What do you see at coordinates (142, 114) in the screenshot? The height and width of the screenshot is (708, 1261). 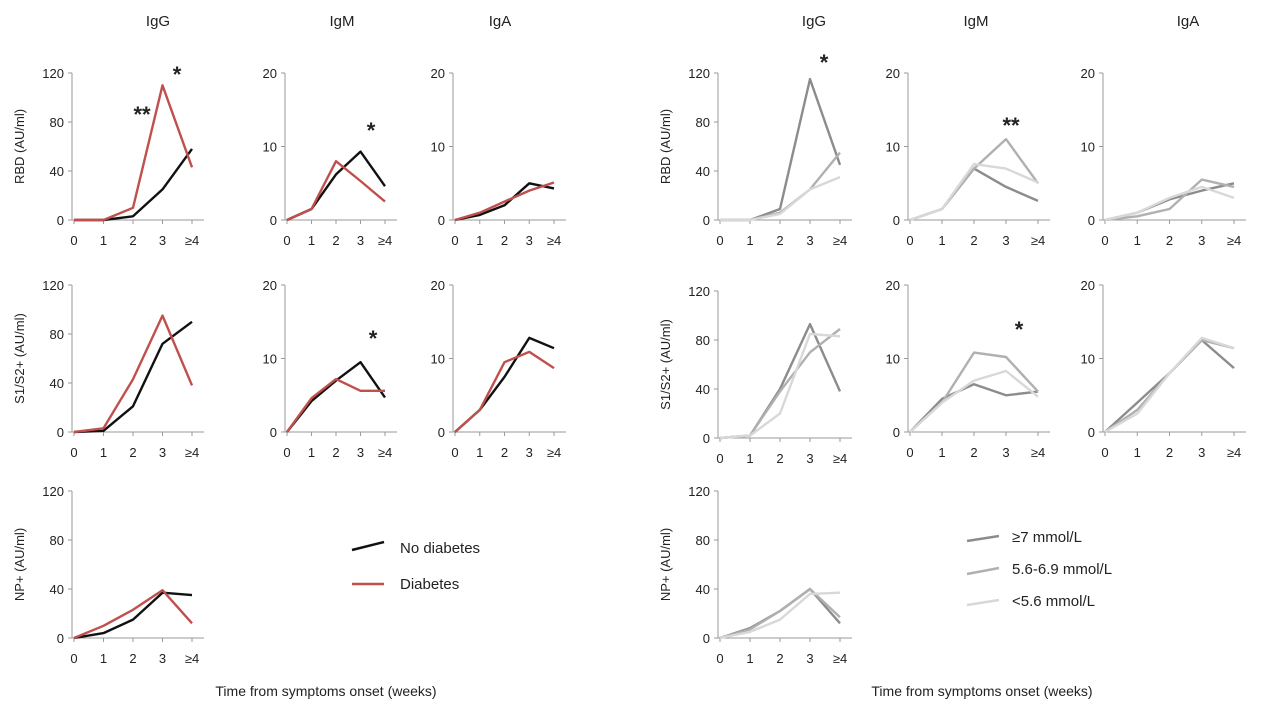 I see `significance-marker: **` at bounding box center [142, 114].